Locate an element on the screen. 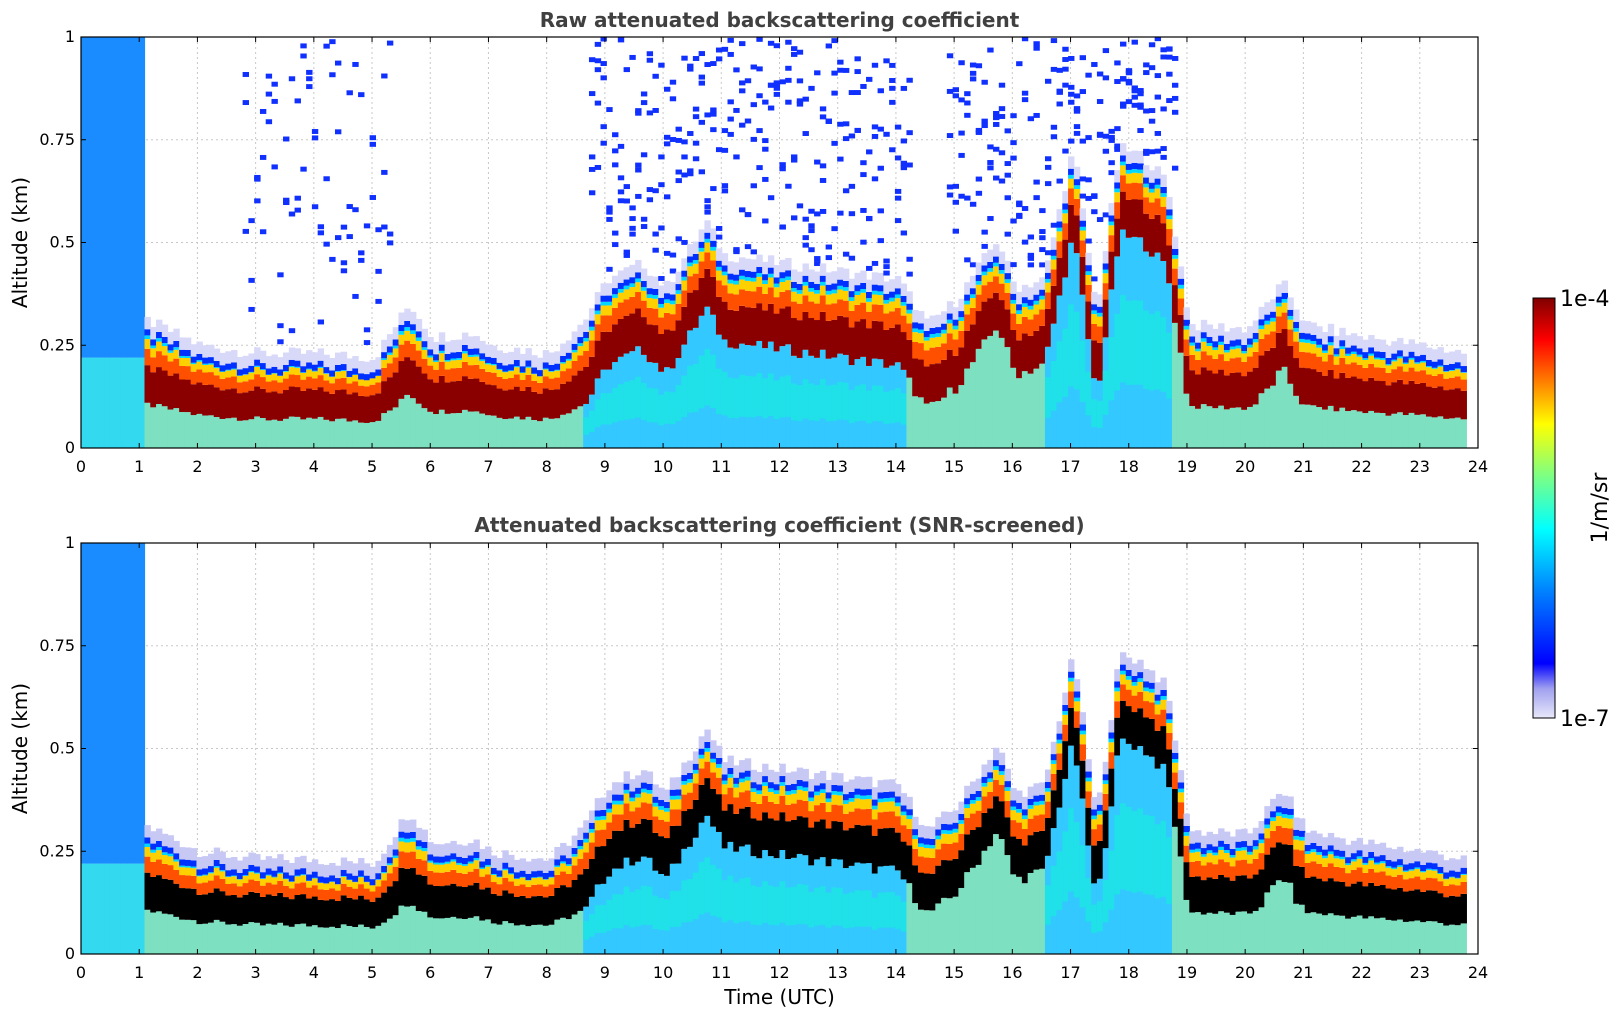  x-tick-label: 18 is located at coordinates (1129, 466).